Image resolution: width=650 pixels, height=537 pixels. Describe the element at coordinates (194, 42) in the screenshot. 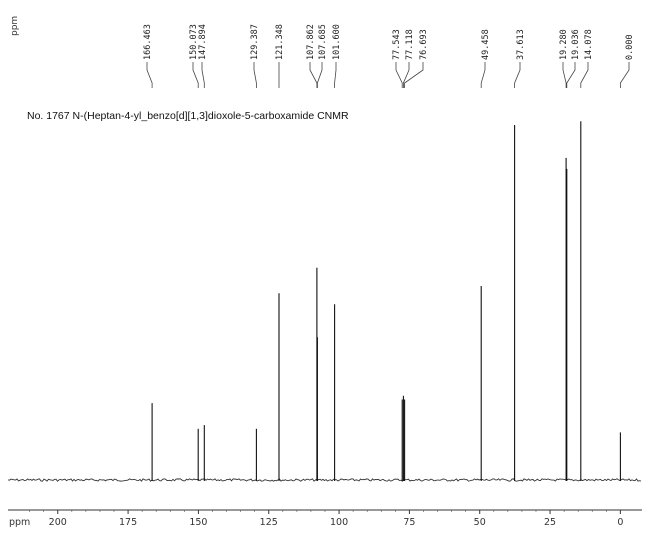

I see `peak-label-1: 150.073` at that location.